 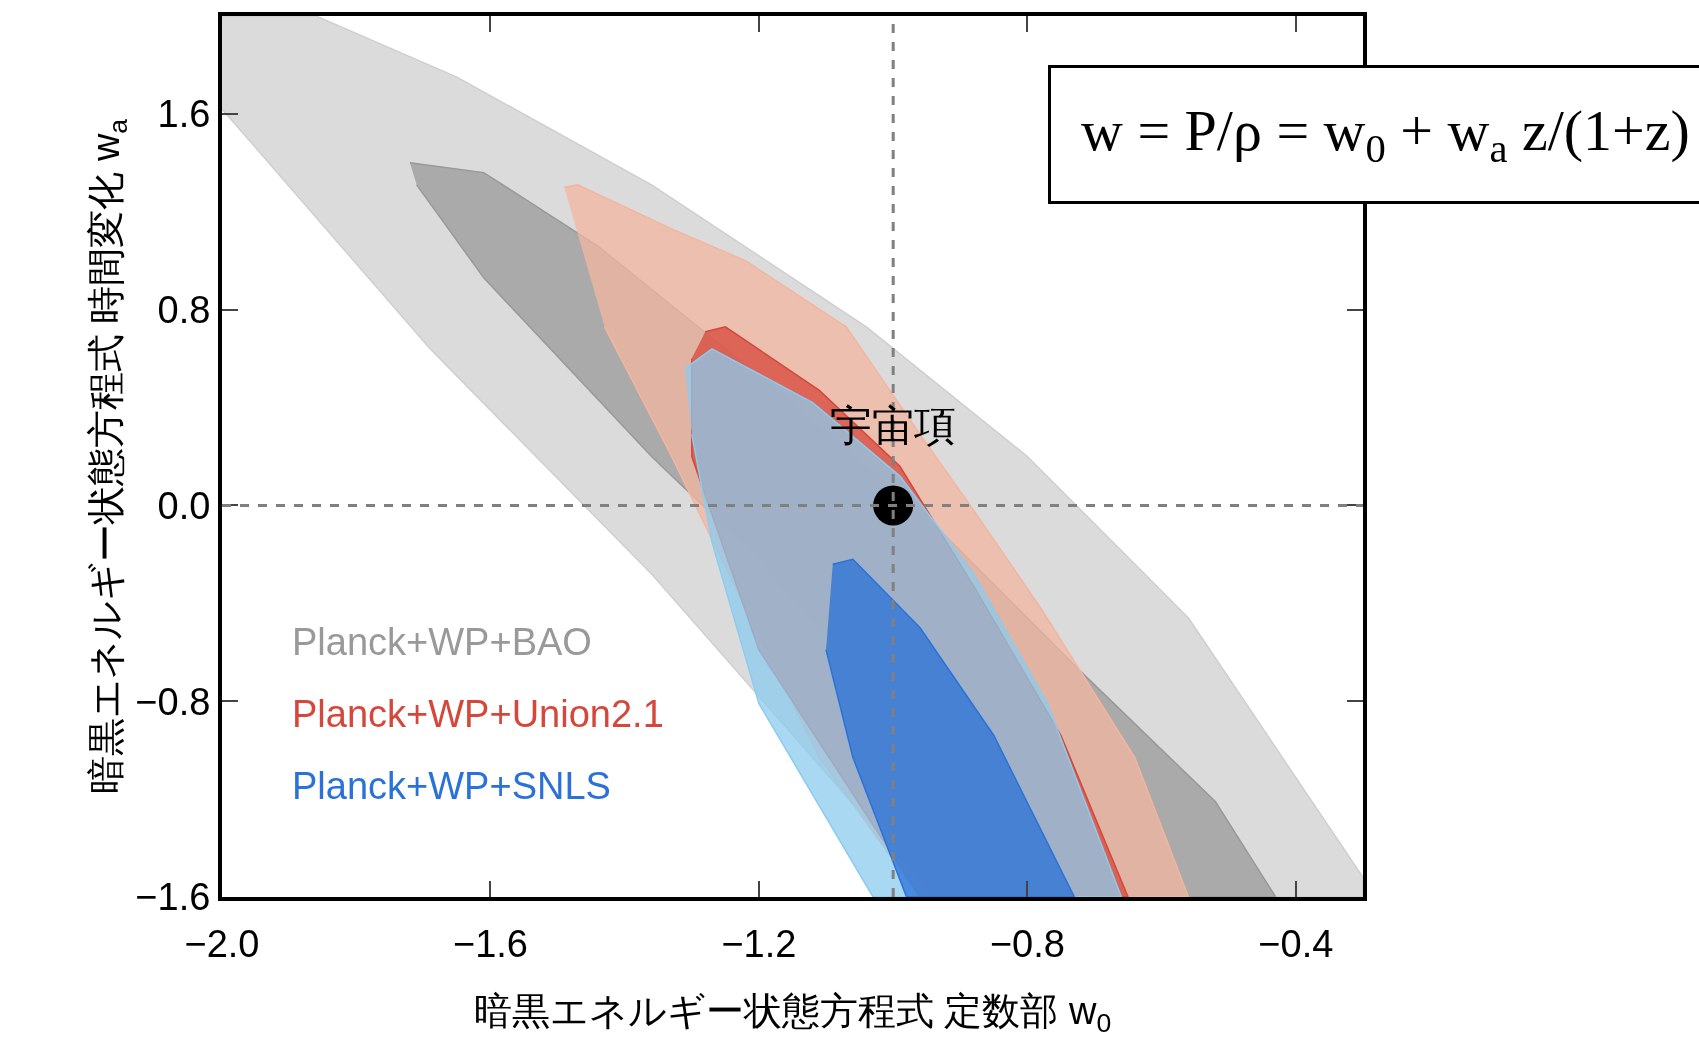 I want to click on text: Planck+WP+SNLS, so click(x=451, y=786).